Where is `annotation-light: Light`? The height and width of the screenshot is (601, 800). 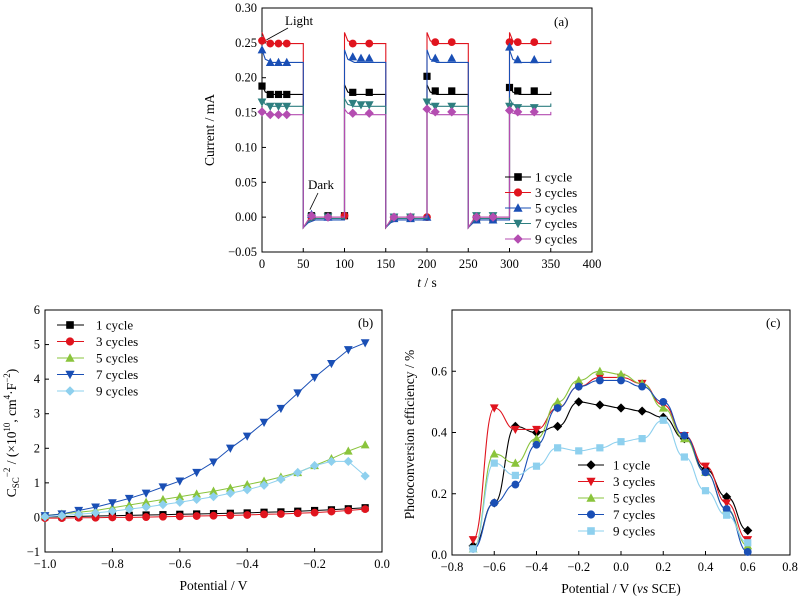
annotation-light: Light is located at coordinates (299, 20).